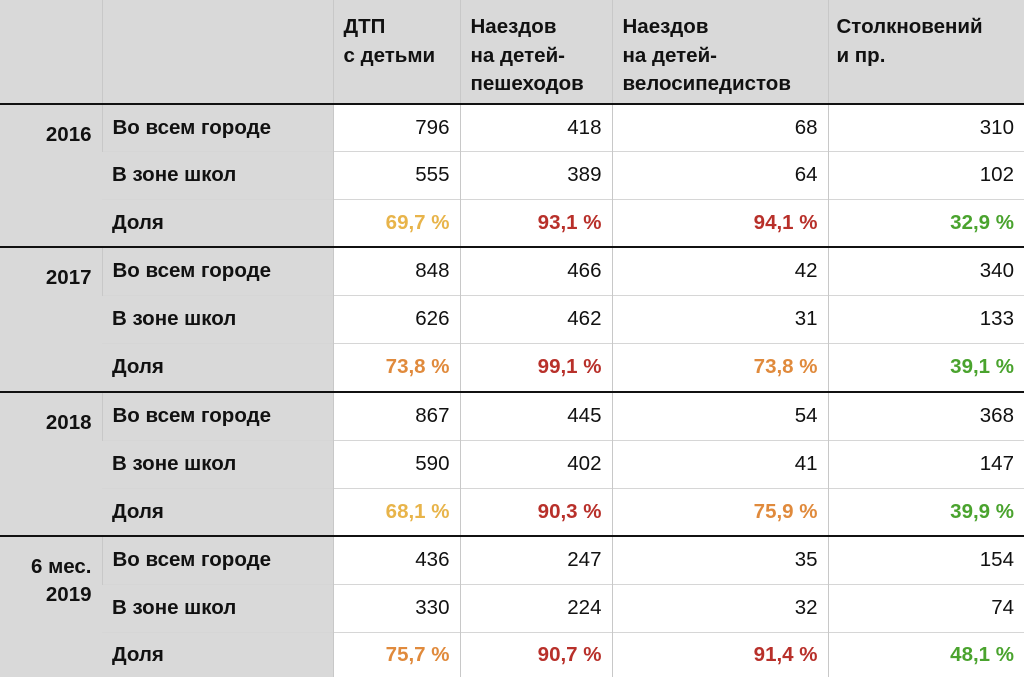  What do you see at coordinates (719, 271) in the screenshot?
I see `value-cell: 42` at bounding box center [719, 271].